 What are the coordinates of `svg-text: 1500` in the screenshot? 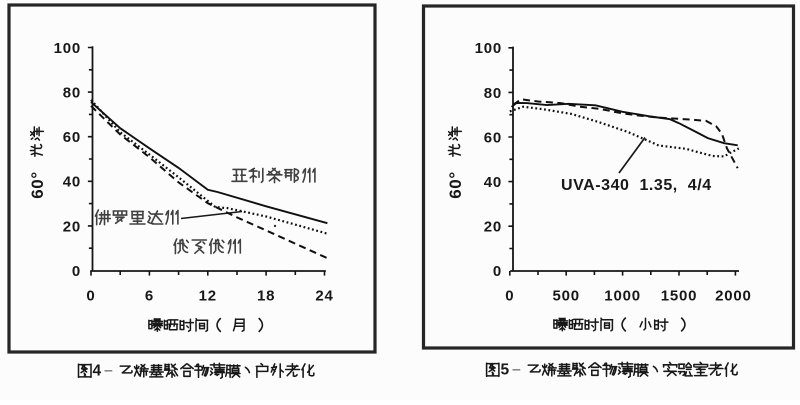 It's located at (679, 296).